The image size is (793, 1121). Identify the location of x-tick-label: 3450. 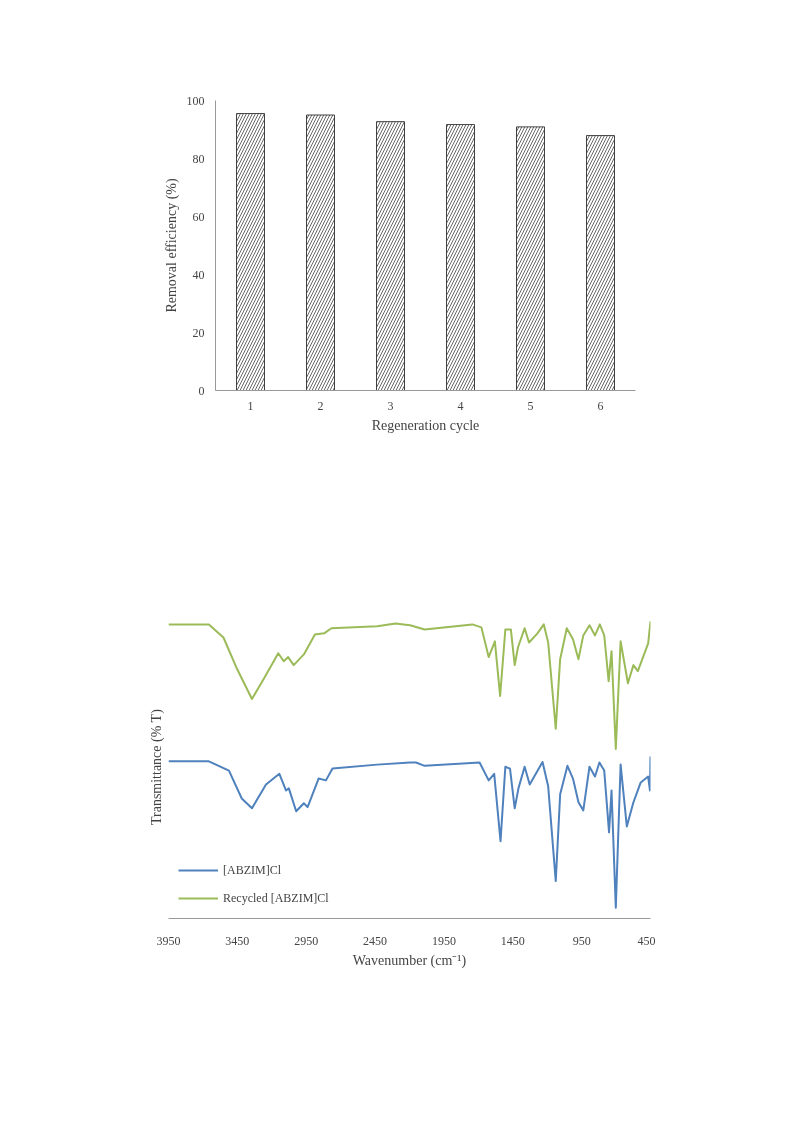
(237, 940).